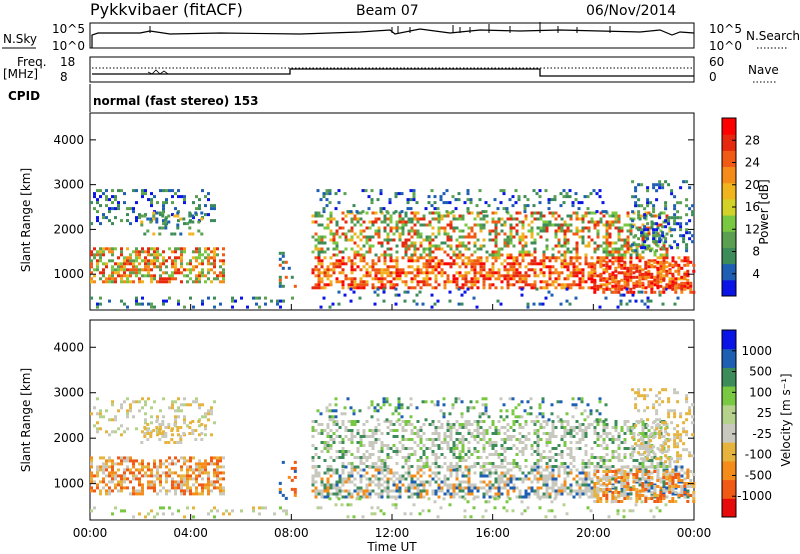 This screenshot has width=800, height=554. What do you see at coordinates (68, 140) in the screenshot?
I see `y-tick-label: 4000` at bounding box center [68, 140].